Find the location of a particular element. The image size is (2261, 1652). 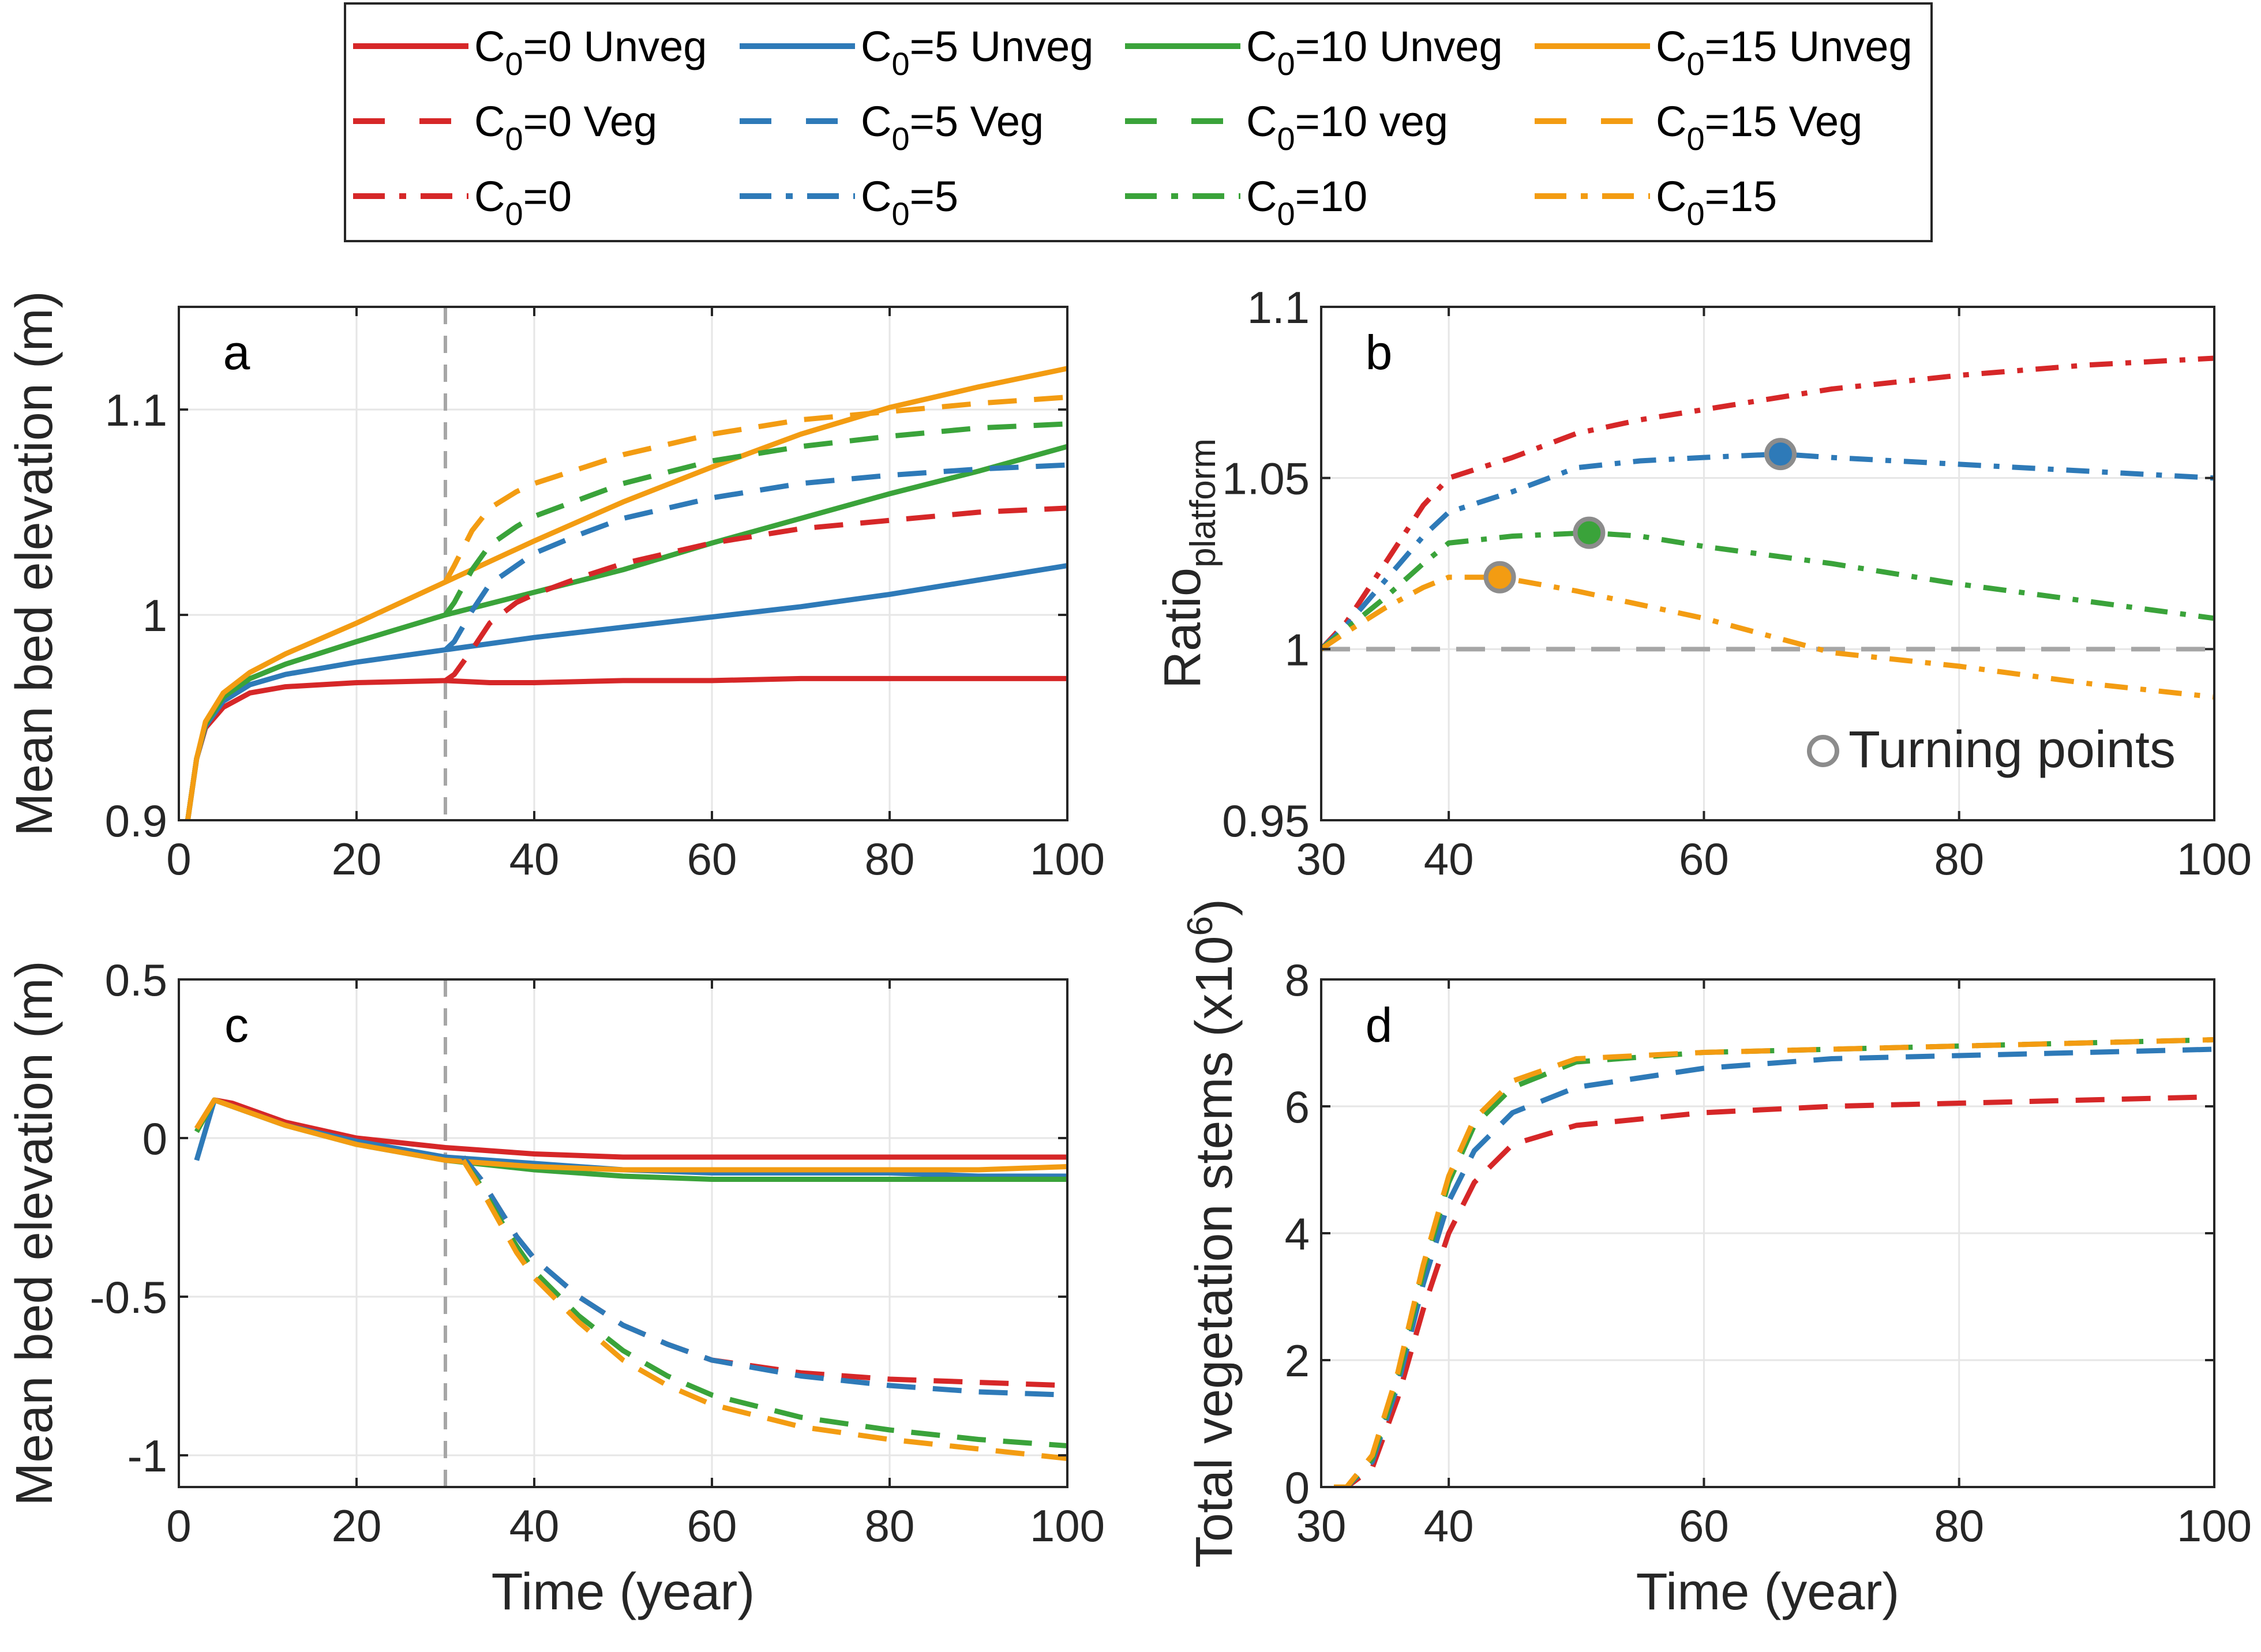

legend-label: C0=0 is located at coordinates (523, 202).